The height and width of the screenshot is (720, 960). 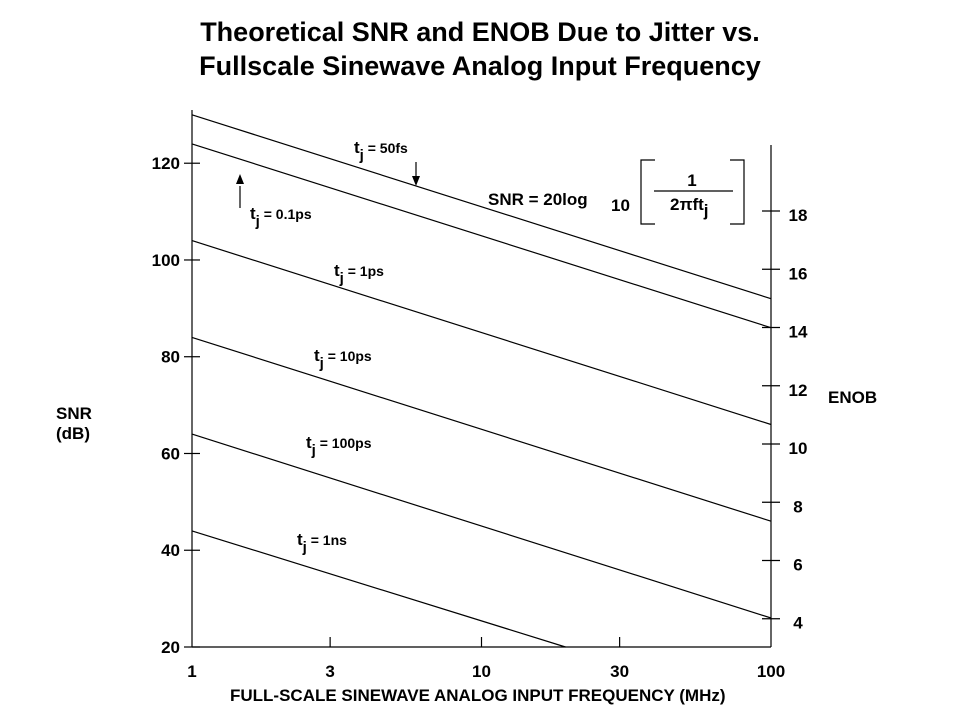 What do you see at coordinates (170, 357) in the screenshot?
I see `y-tick-label: 80` at bounding box center [170, 357].